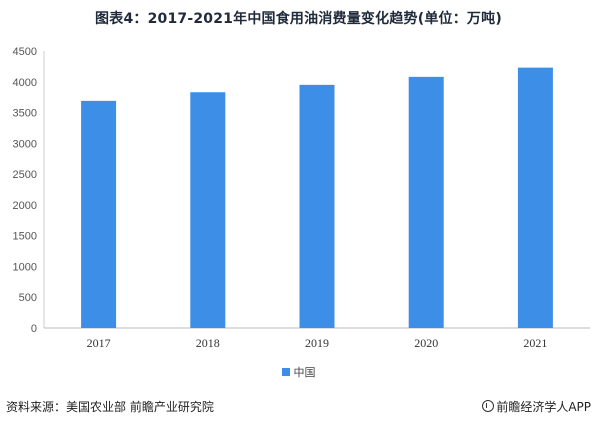  I want to click on y-tick-label: 4000, so click(25, 83).